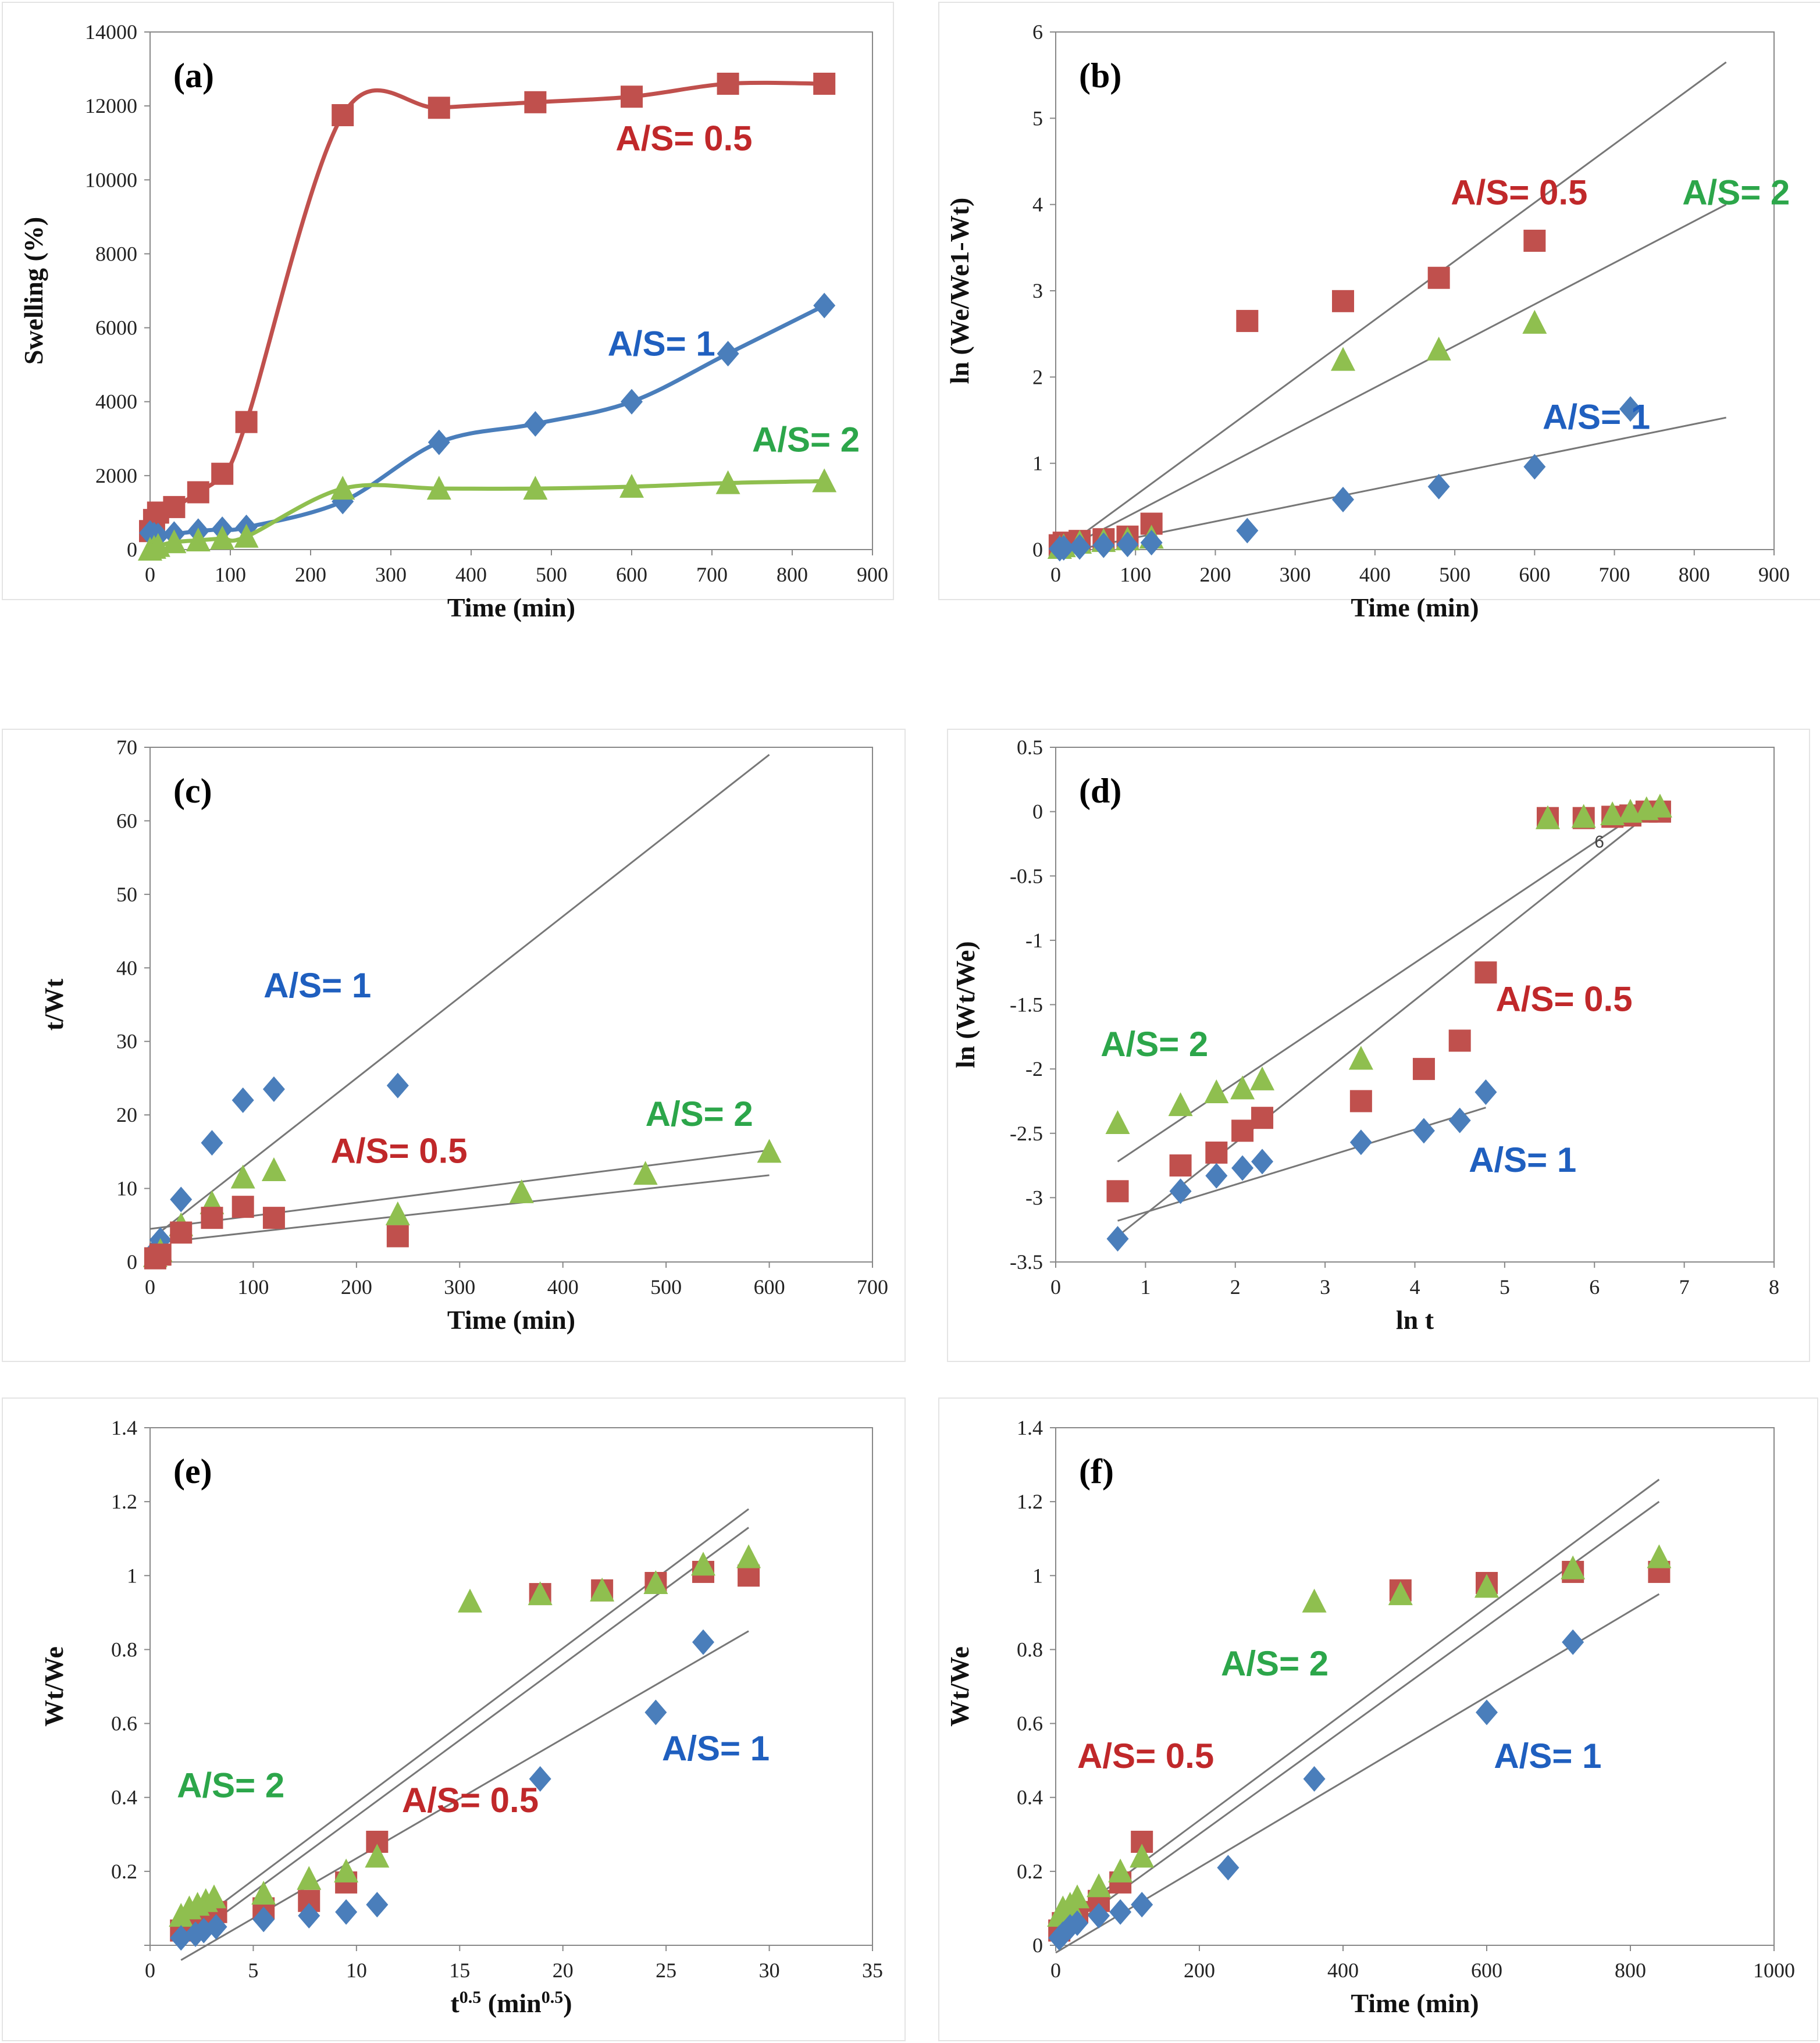  Describe the element at coordinates (793, 574) in the screenshot. I see `x-tick-label: 800` at that location.